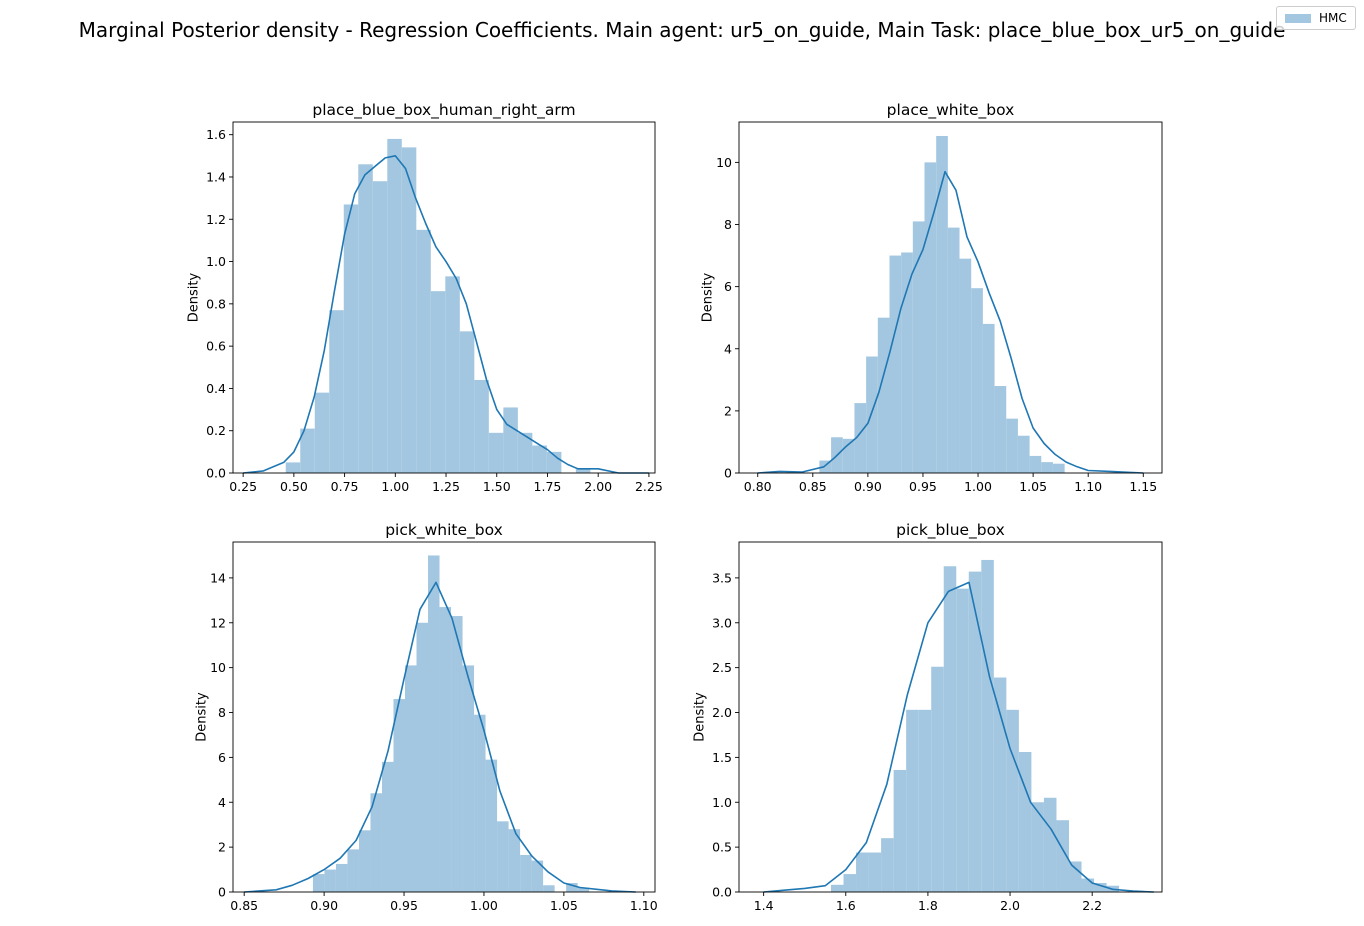 The width and height of the screenshot is (1364, 926). Describe the element at coordinates (218, 577) in the screenshot. I see `y-tick-label: 14` at that location.